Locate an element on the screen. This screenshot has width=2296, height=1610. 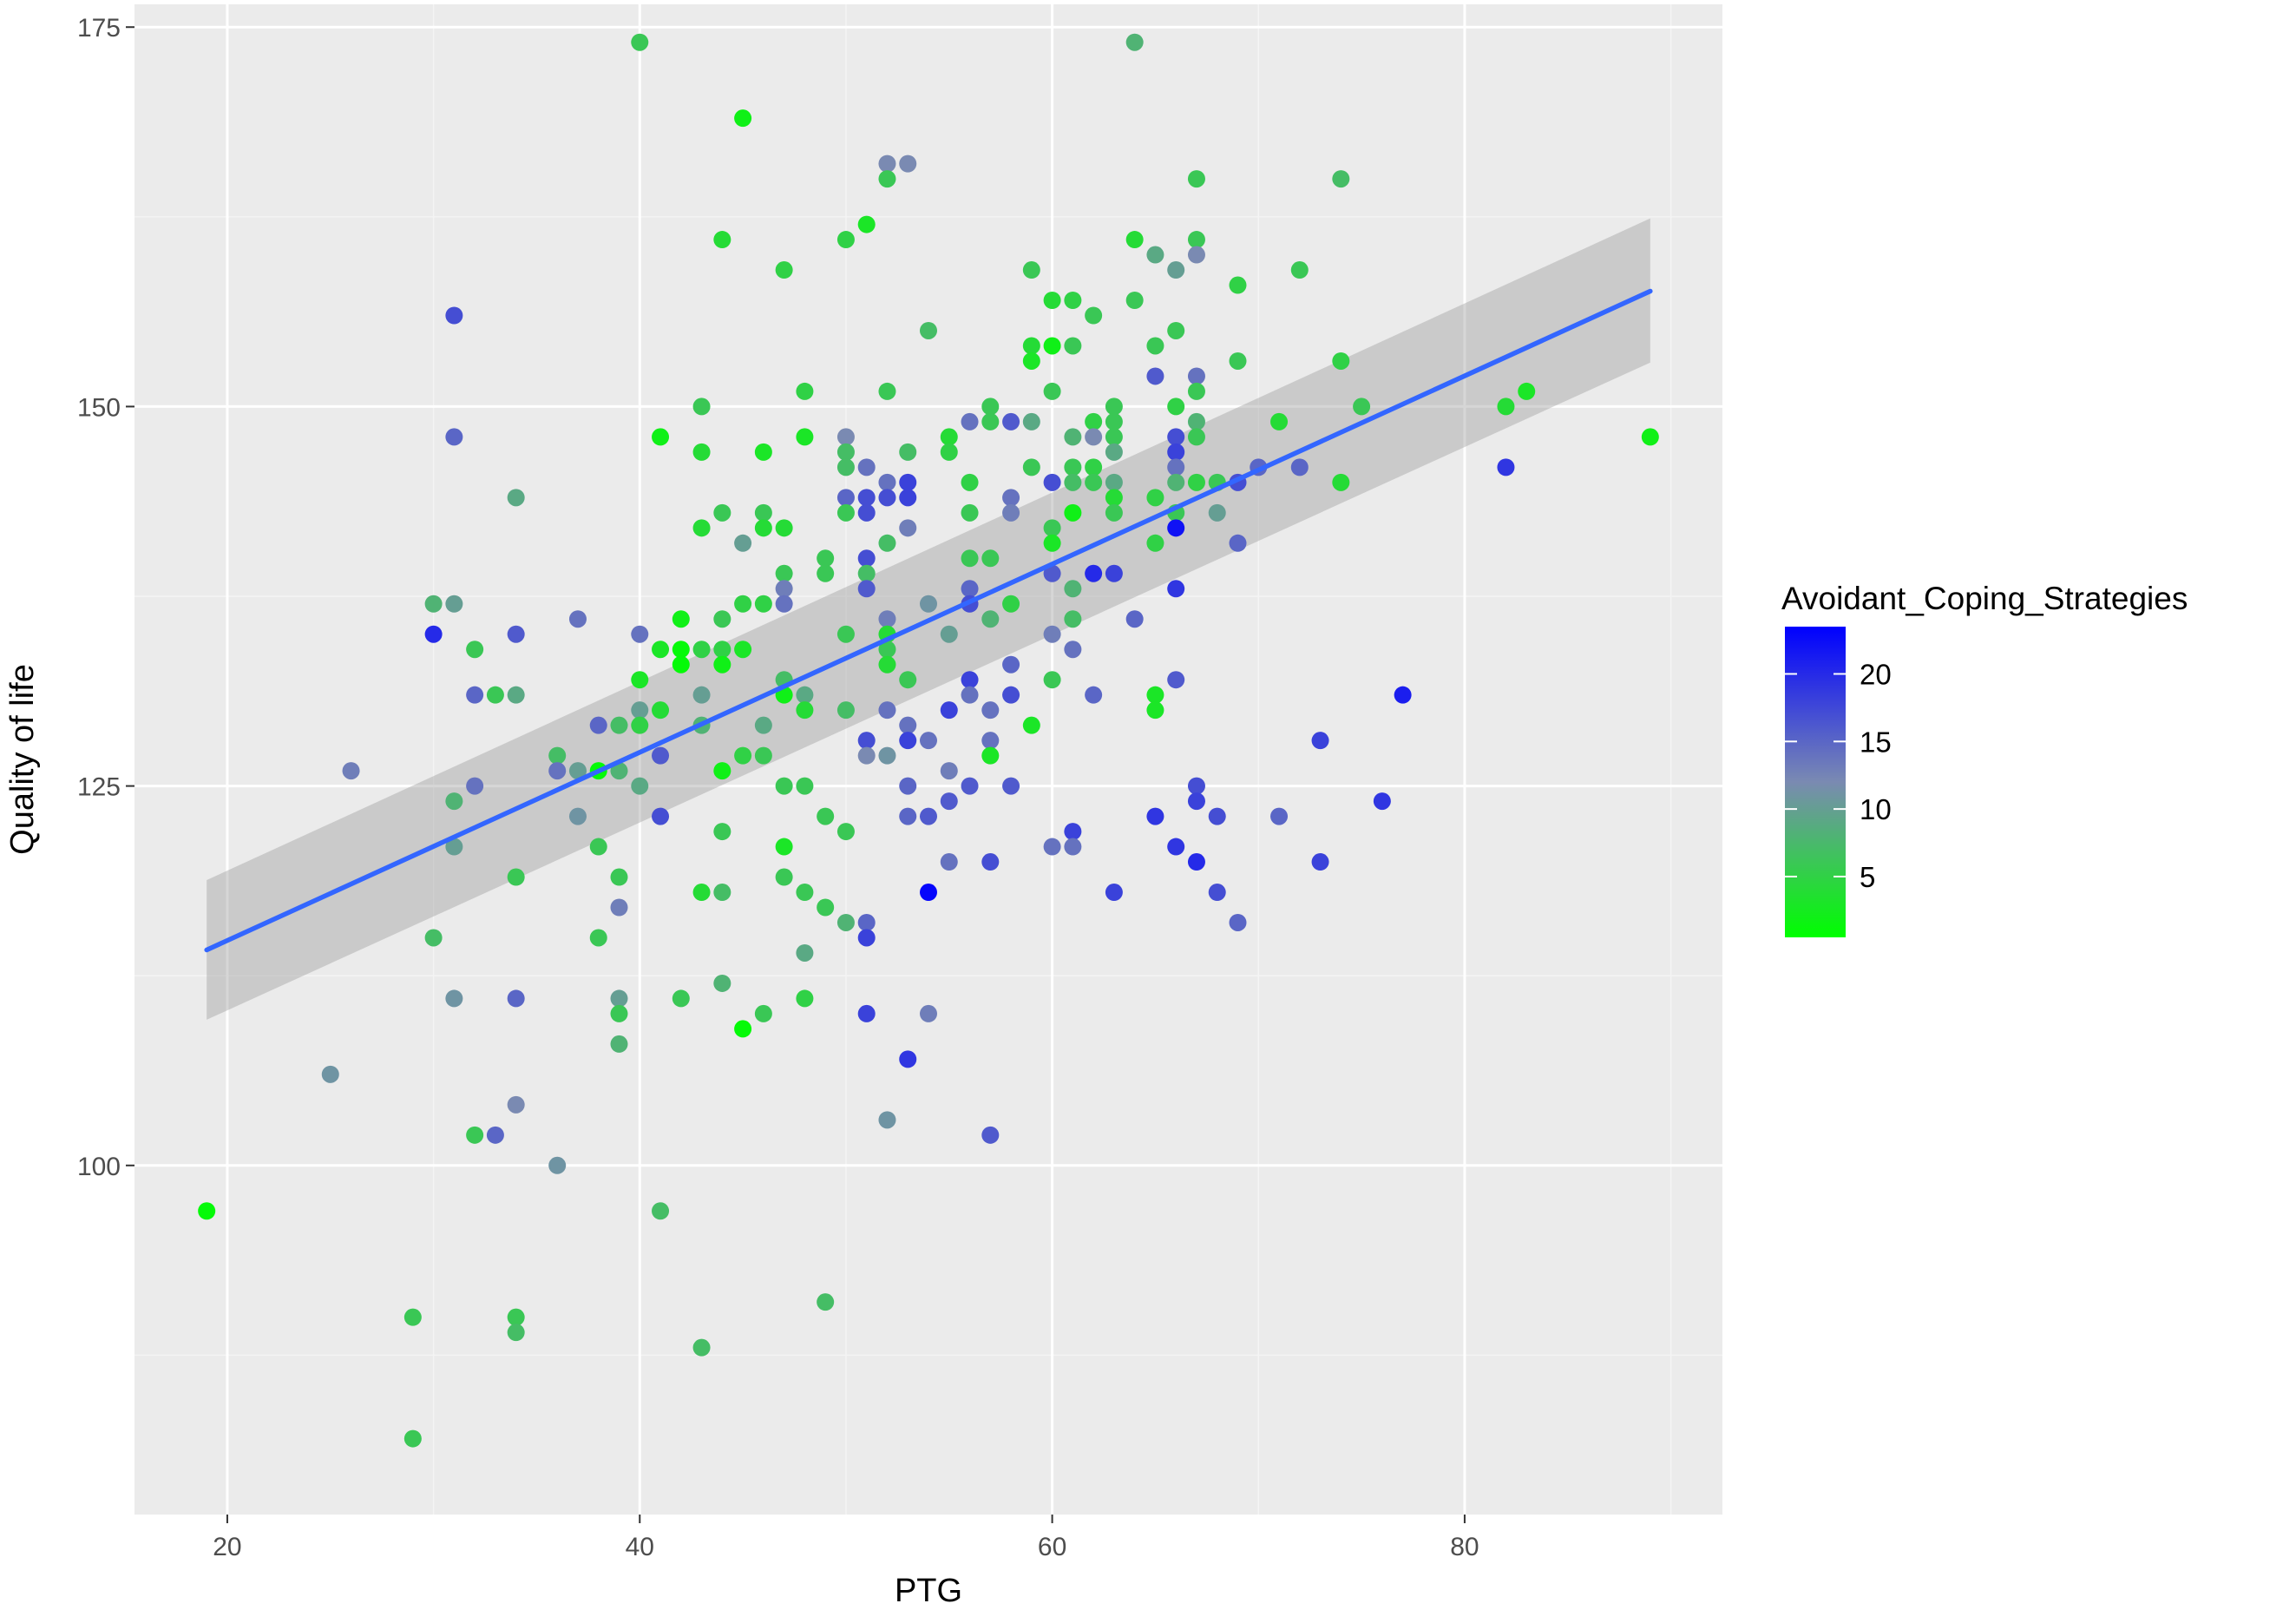
y-axis-title: Quality of life is located at coordinates (22, 759).